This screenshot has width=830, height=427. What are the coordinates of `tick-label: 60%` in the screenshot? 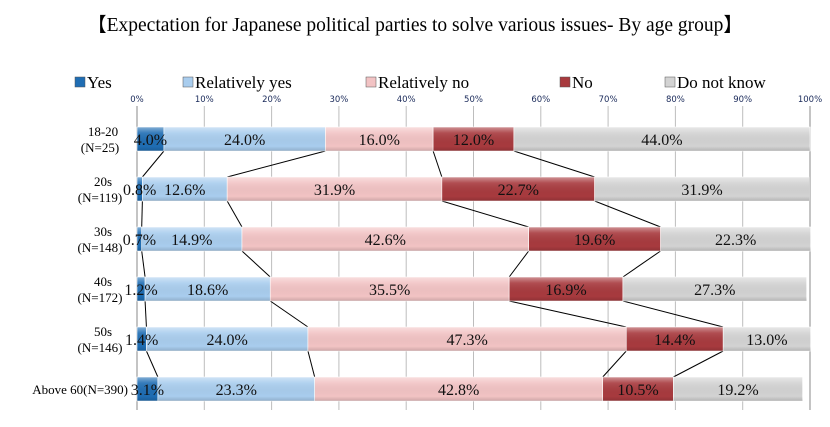 It's located at (540, 100).